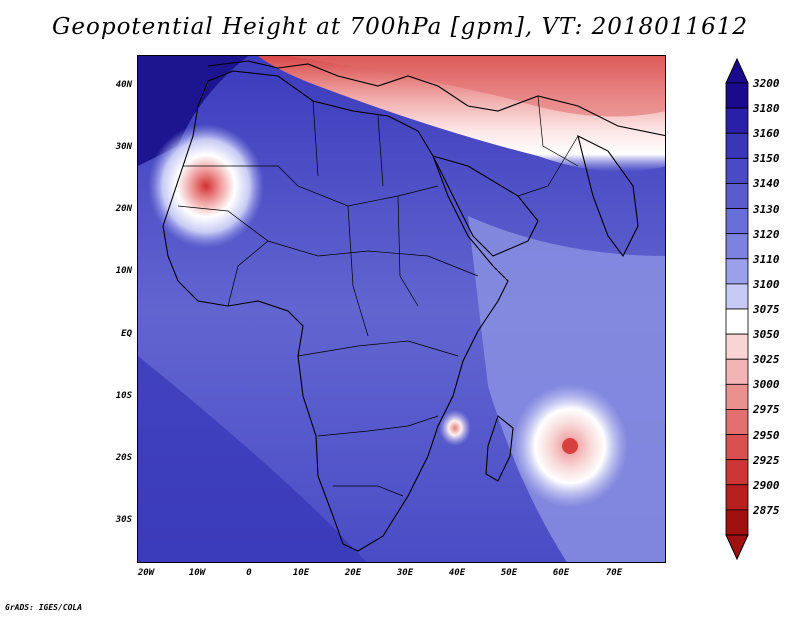 The height and width of the screenshot is (618, 800). I want to click on lon-label-60e: 60E, so click(561, 573).